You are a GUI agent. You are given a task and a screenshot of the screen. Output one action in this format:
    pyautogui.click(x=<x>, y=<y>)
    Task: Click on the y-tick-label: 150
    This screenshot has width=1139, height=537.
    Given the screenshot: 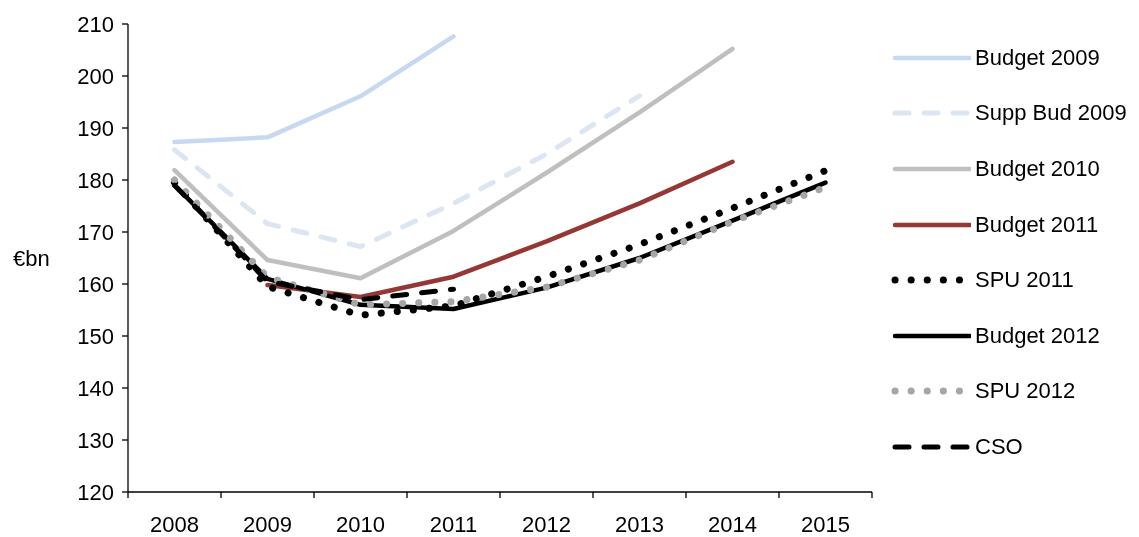 What is the action you would take?
    pyautogui.click(x=95, y=336)
    